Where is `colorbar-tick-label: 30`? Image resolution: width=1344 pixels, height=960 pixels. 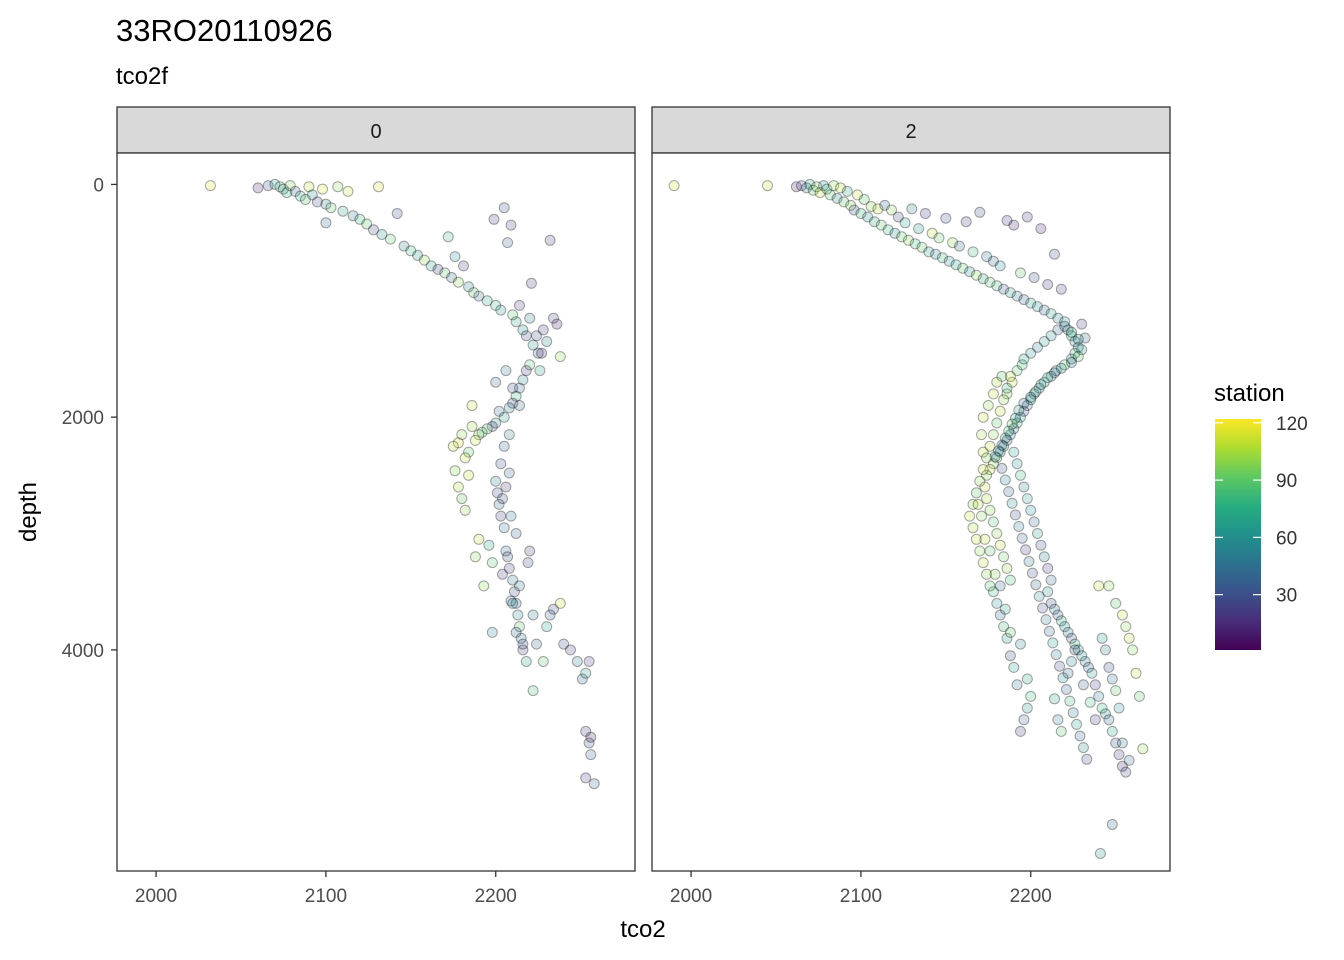 colorbar-tick-label: 30 is located at coordinates (1286, 596).